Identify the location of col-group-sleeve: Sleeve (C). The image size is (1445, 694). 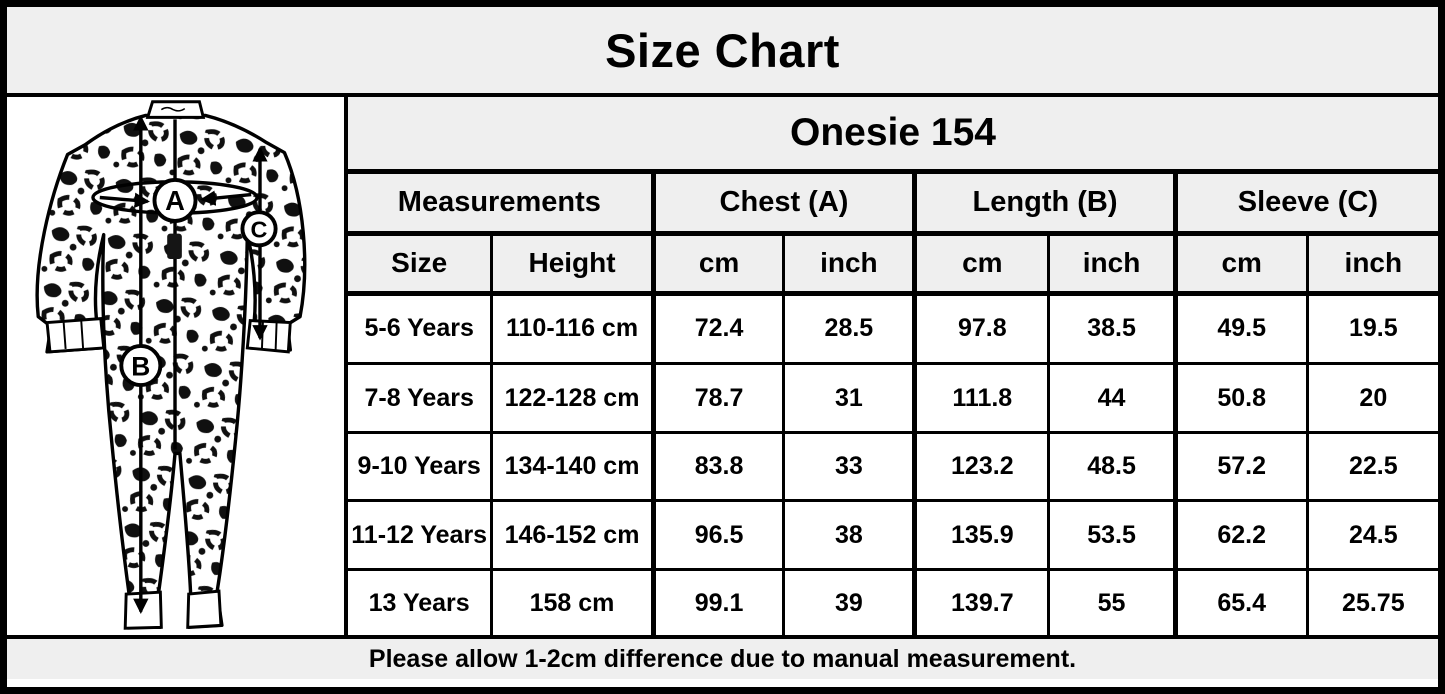
(1305, 202).